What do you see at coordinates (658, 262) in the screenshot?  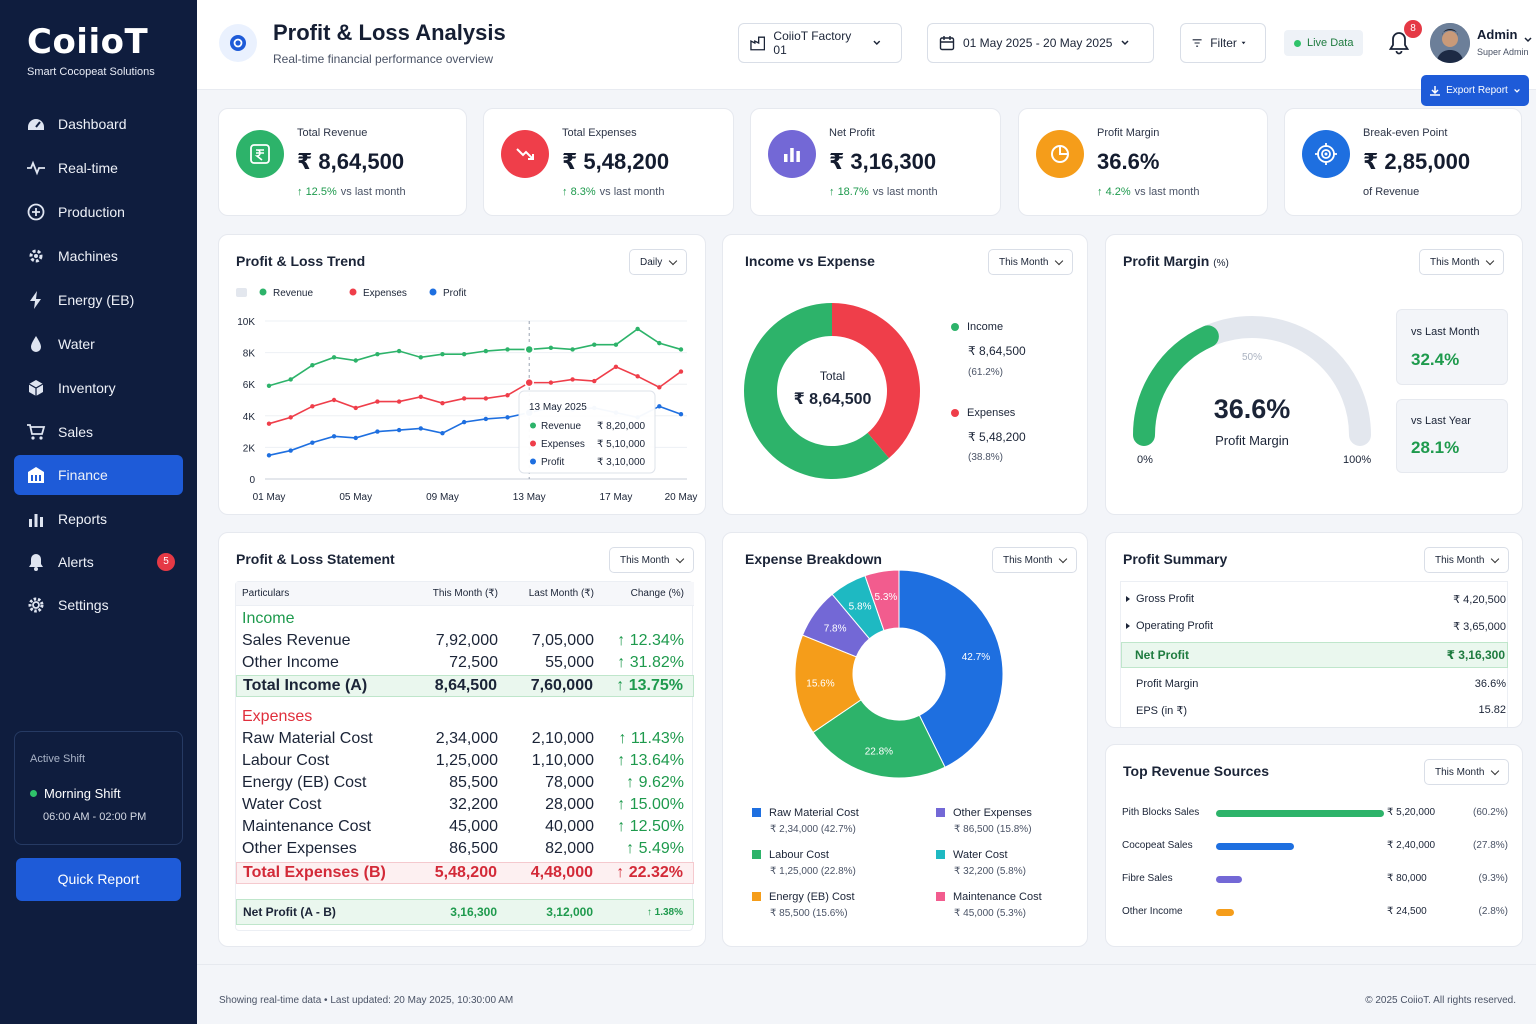 I see `trend-period-dropdown: Daily` at bounding box center [658, 262].